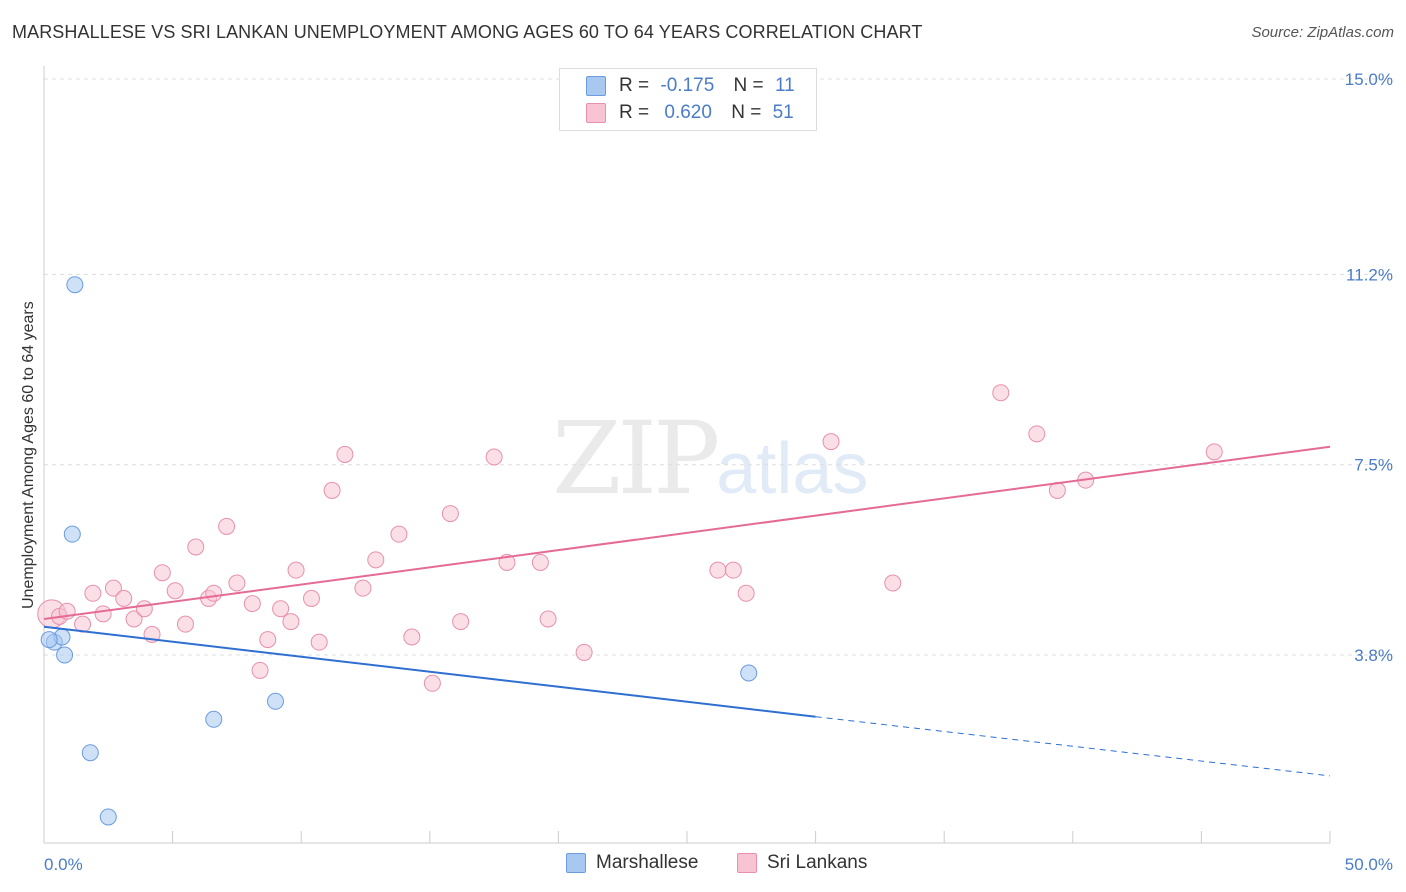 This screenshot has width=1406, height=892. Describe the element at coordinates (596, 86) in the screenshot. I see `legend-swatch-marshallese` at that location.